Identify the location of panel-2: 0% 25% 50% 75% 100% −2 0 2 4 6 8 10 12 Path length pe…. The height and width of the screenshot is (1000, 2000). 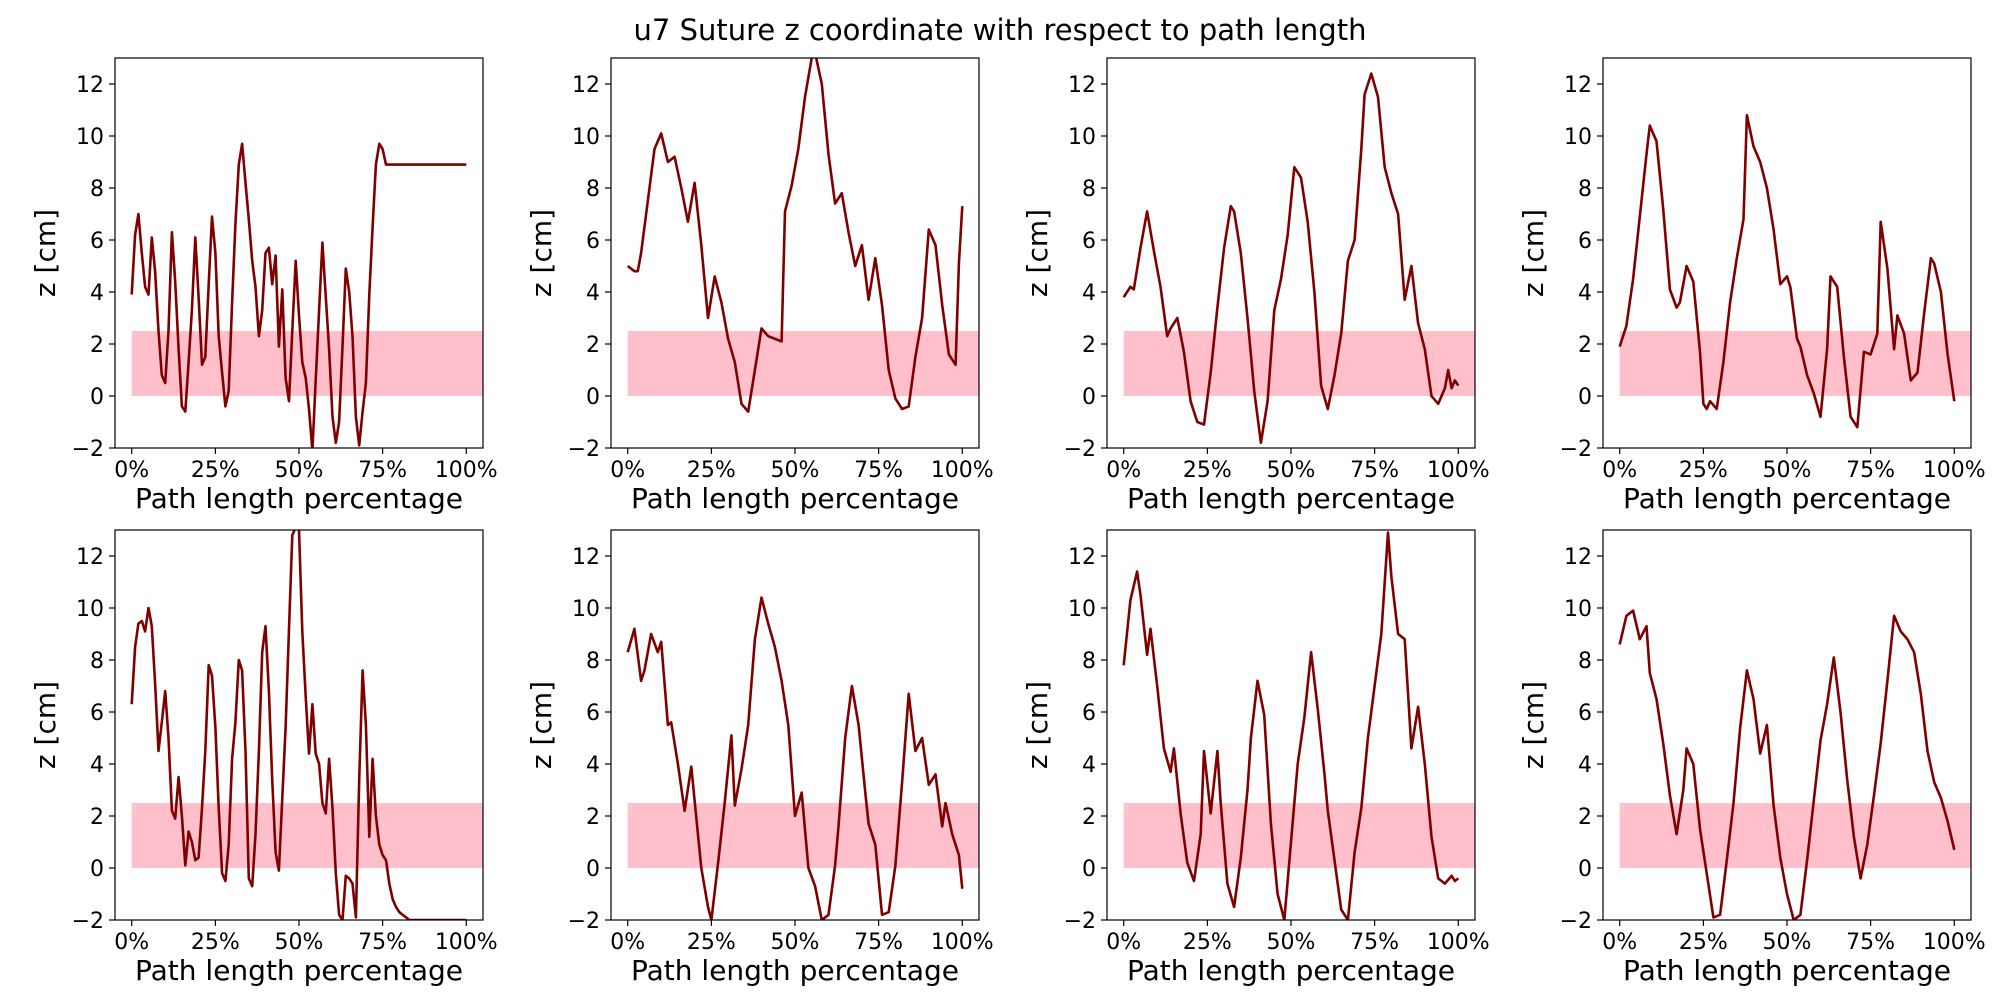
(759, 286).